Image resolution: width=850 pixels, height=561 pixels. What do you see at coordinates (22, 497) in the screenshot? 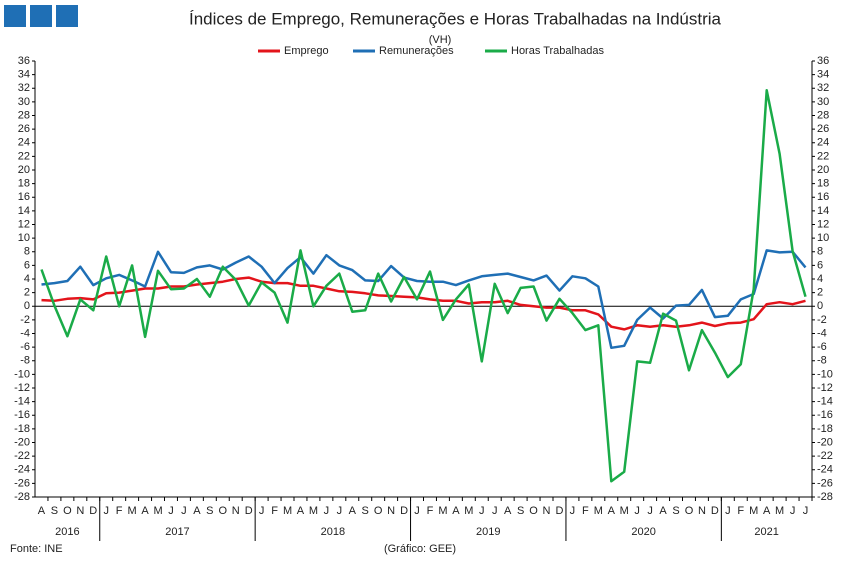
I see `y-tick-label: -28` at bounding box center [22, 497].